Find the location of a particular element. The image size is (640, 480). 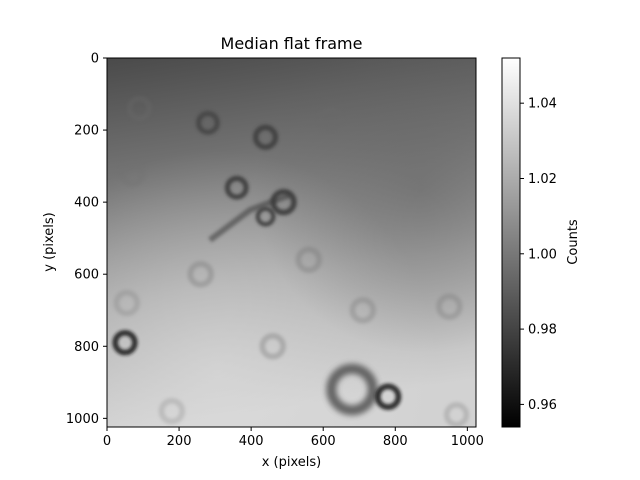

x-tick-label: 1000 is located at coordinates (467, 441).